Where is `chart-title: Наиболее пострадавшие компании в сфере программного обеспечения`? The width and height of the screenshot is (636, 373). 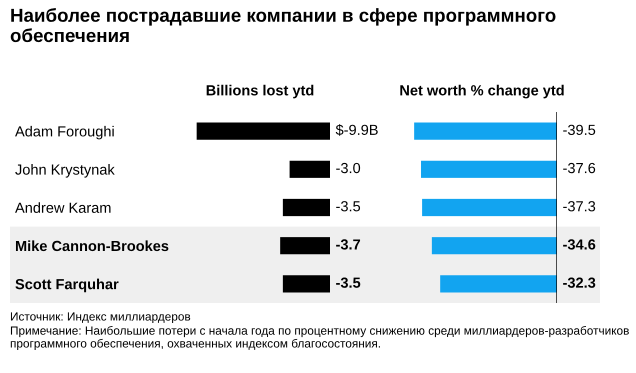
chart-title: Наиболее пострадавшие компании в сфере программного обеспечения is located at coordinates (283, 25).